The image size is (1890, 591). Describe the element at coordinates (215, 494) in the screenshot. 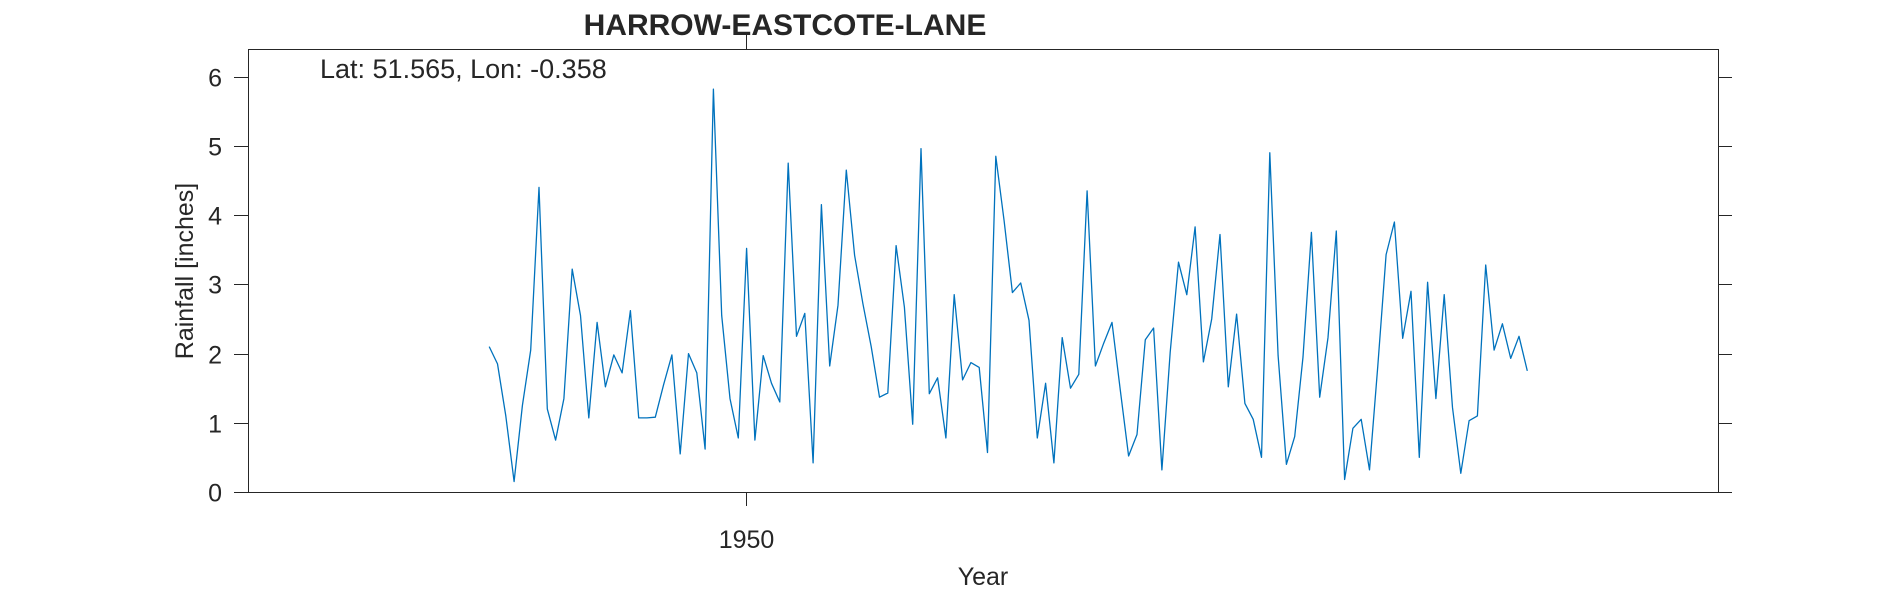

I see `y-tick-label: 0` at that location.